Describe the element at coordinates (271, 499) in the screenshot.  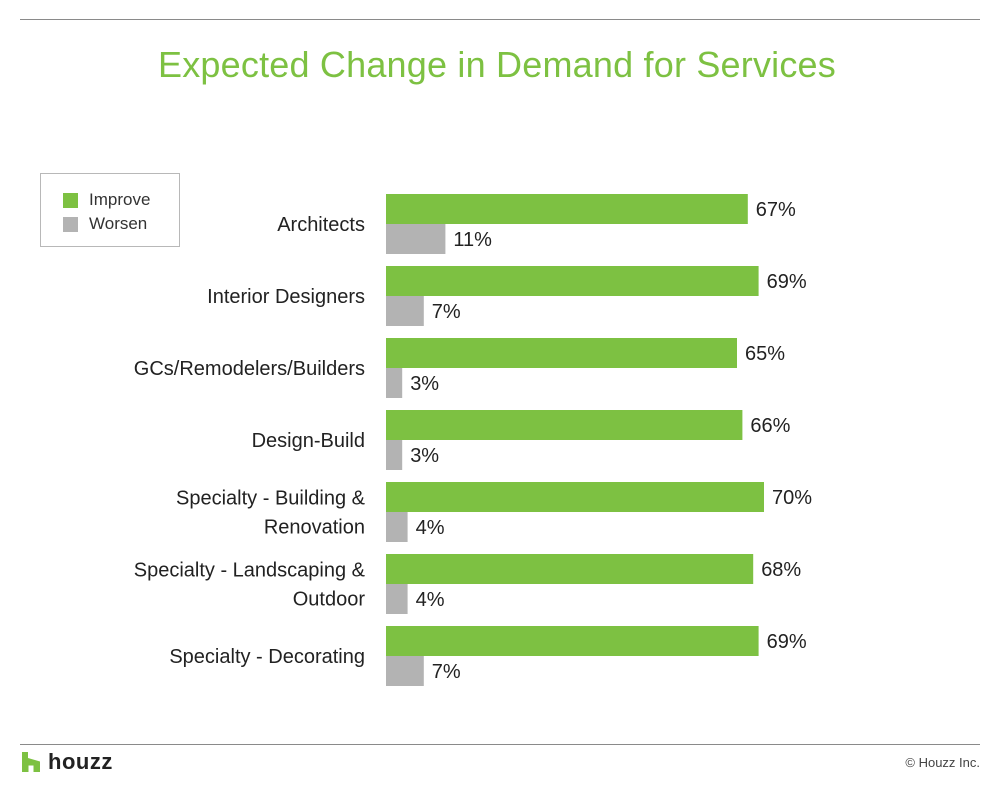
I see `category-label-specialty-building-renovation-line-1: Specialty - Building &` at that location.